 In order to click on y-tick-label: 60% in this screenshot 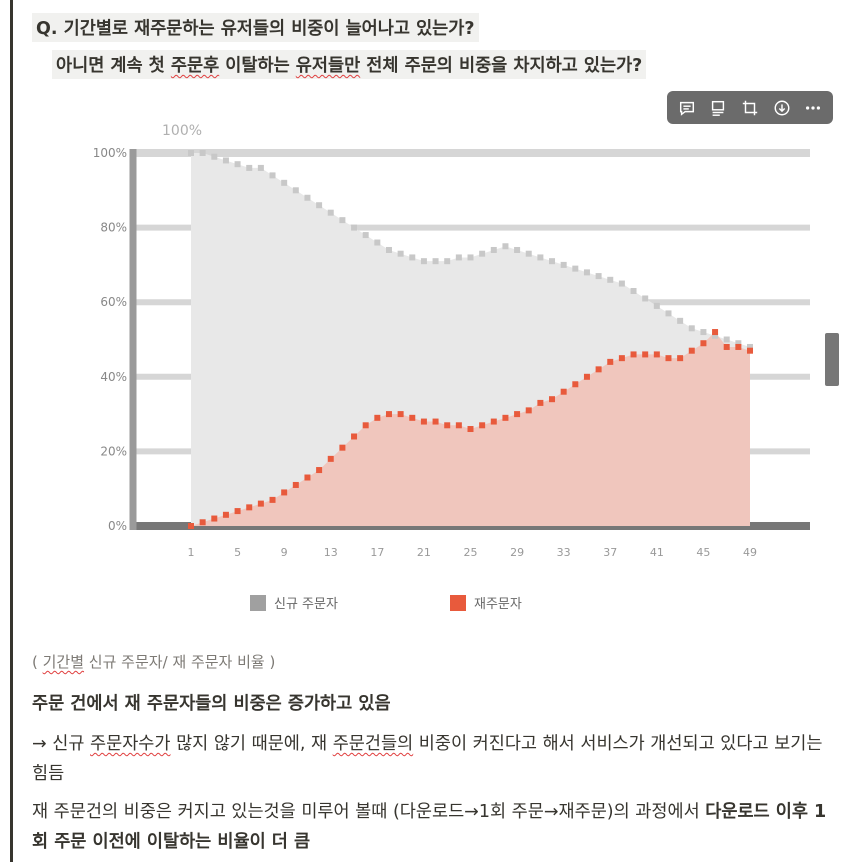, I will do `click(113, 302)`.